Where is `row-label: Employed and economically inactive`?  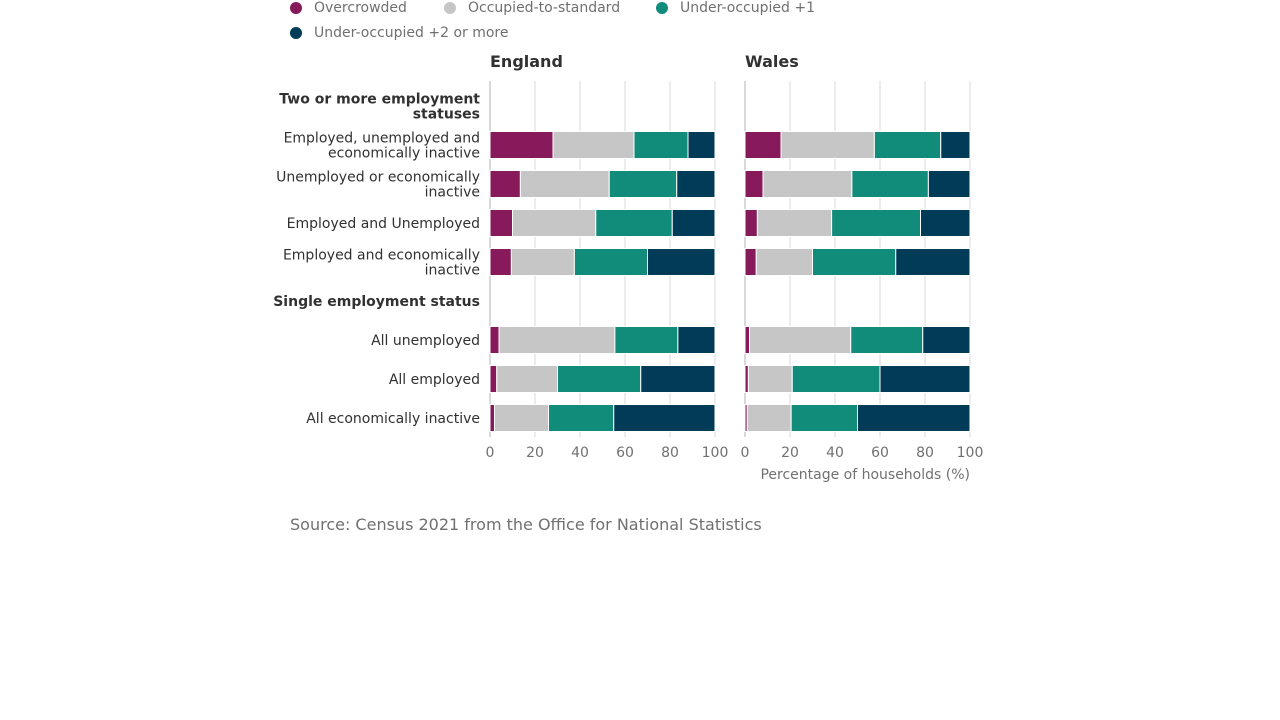
row-label: Employed and economically inactive is located at coordinates (381, 263).